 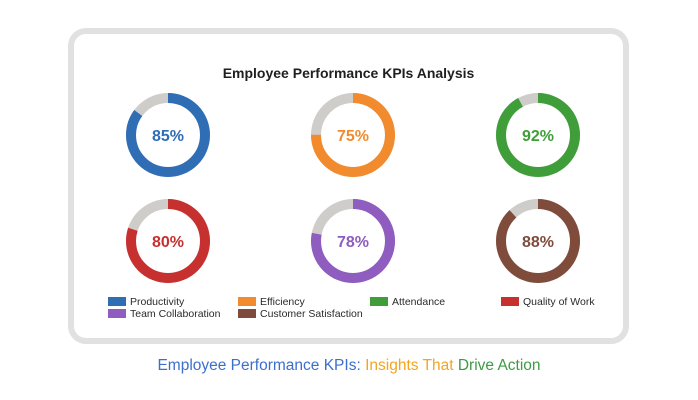 I want to click on caption-part-2: Insights That, so click(x=411, y=365).